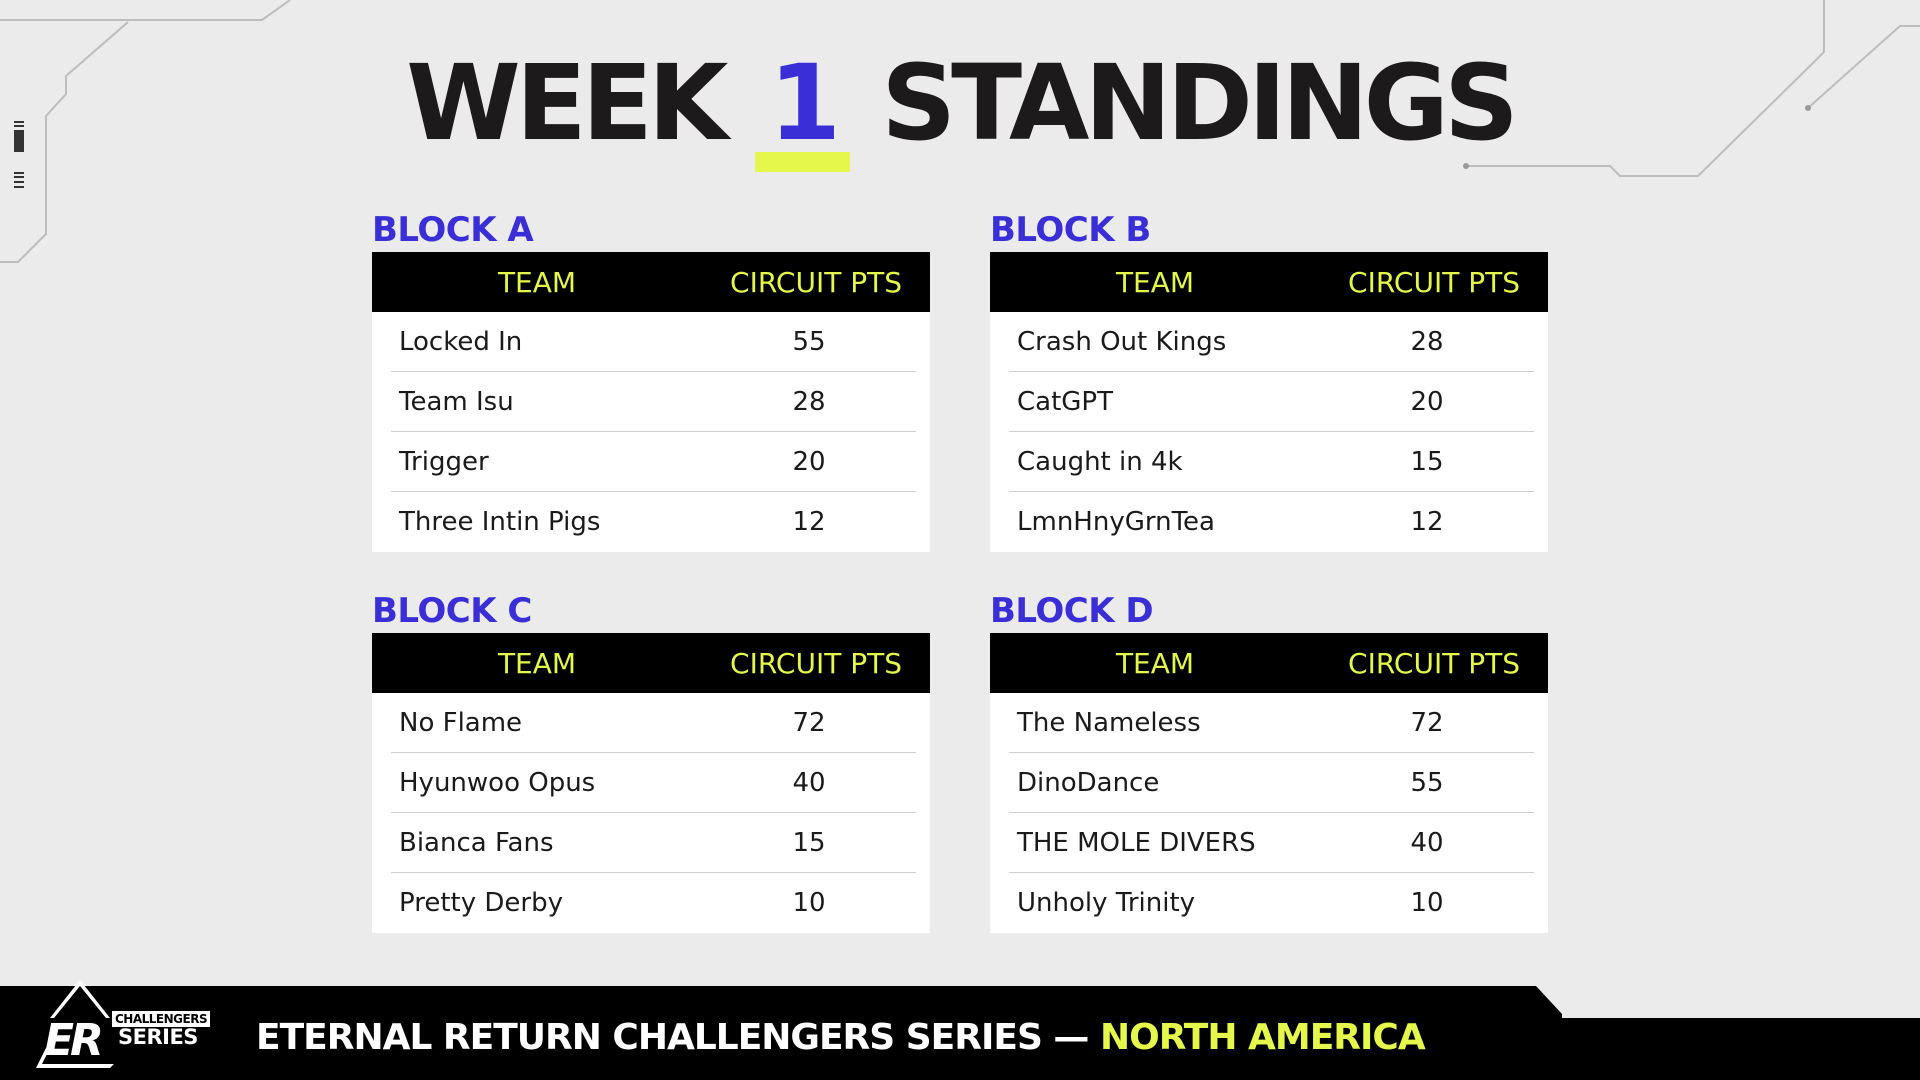 This screenshot has height=1080, width=1920. Describe the element at coordinates (456, 401) in the screenshot. I see `team-name: Team Isu` at that location.